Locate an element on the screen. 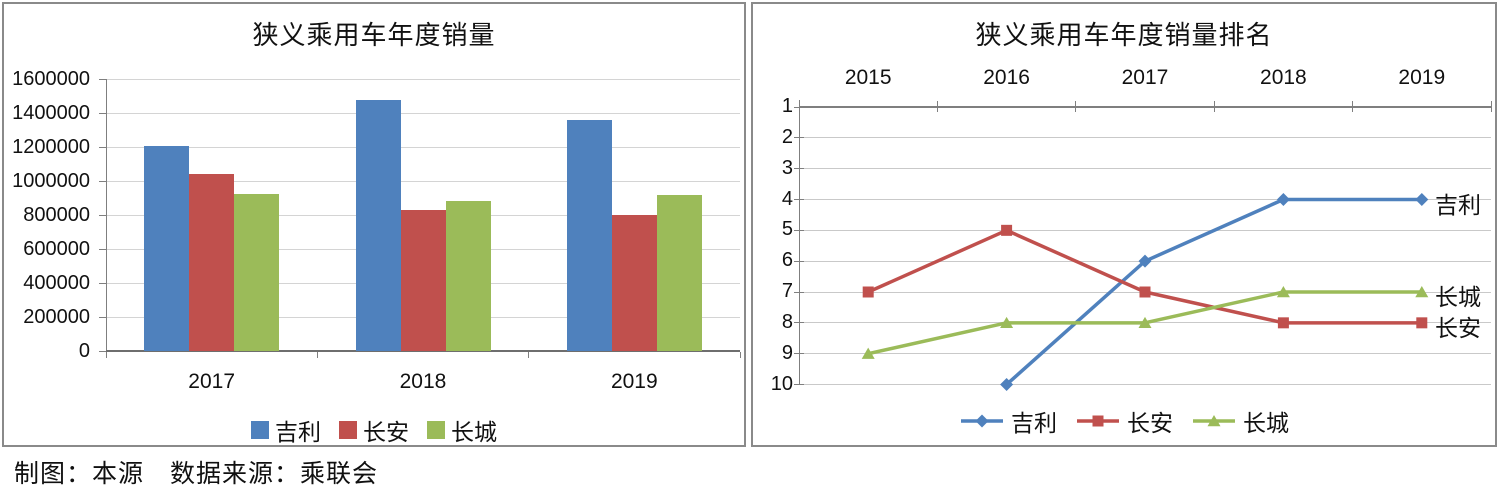 The image size is (1500, 499). rank-axis-line is located at coordinates (799, 242).